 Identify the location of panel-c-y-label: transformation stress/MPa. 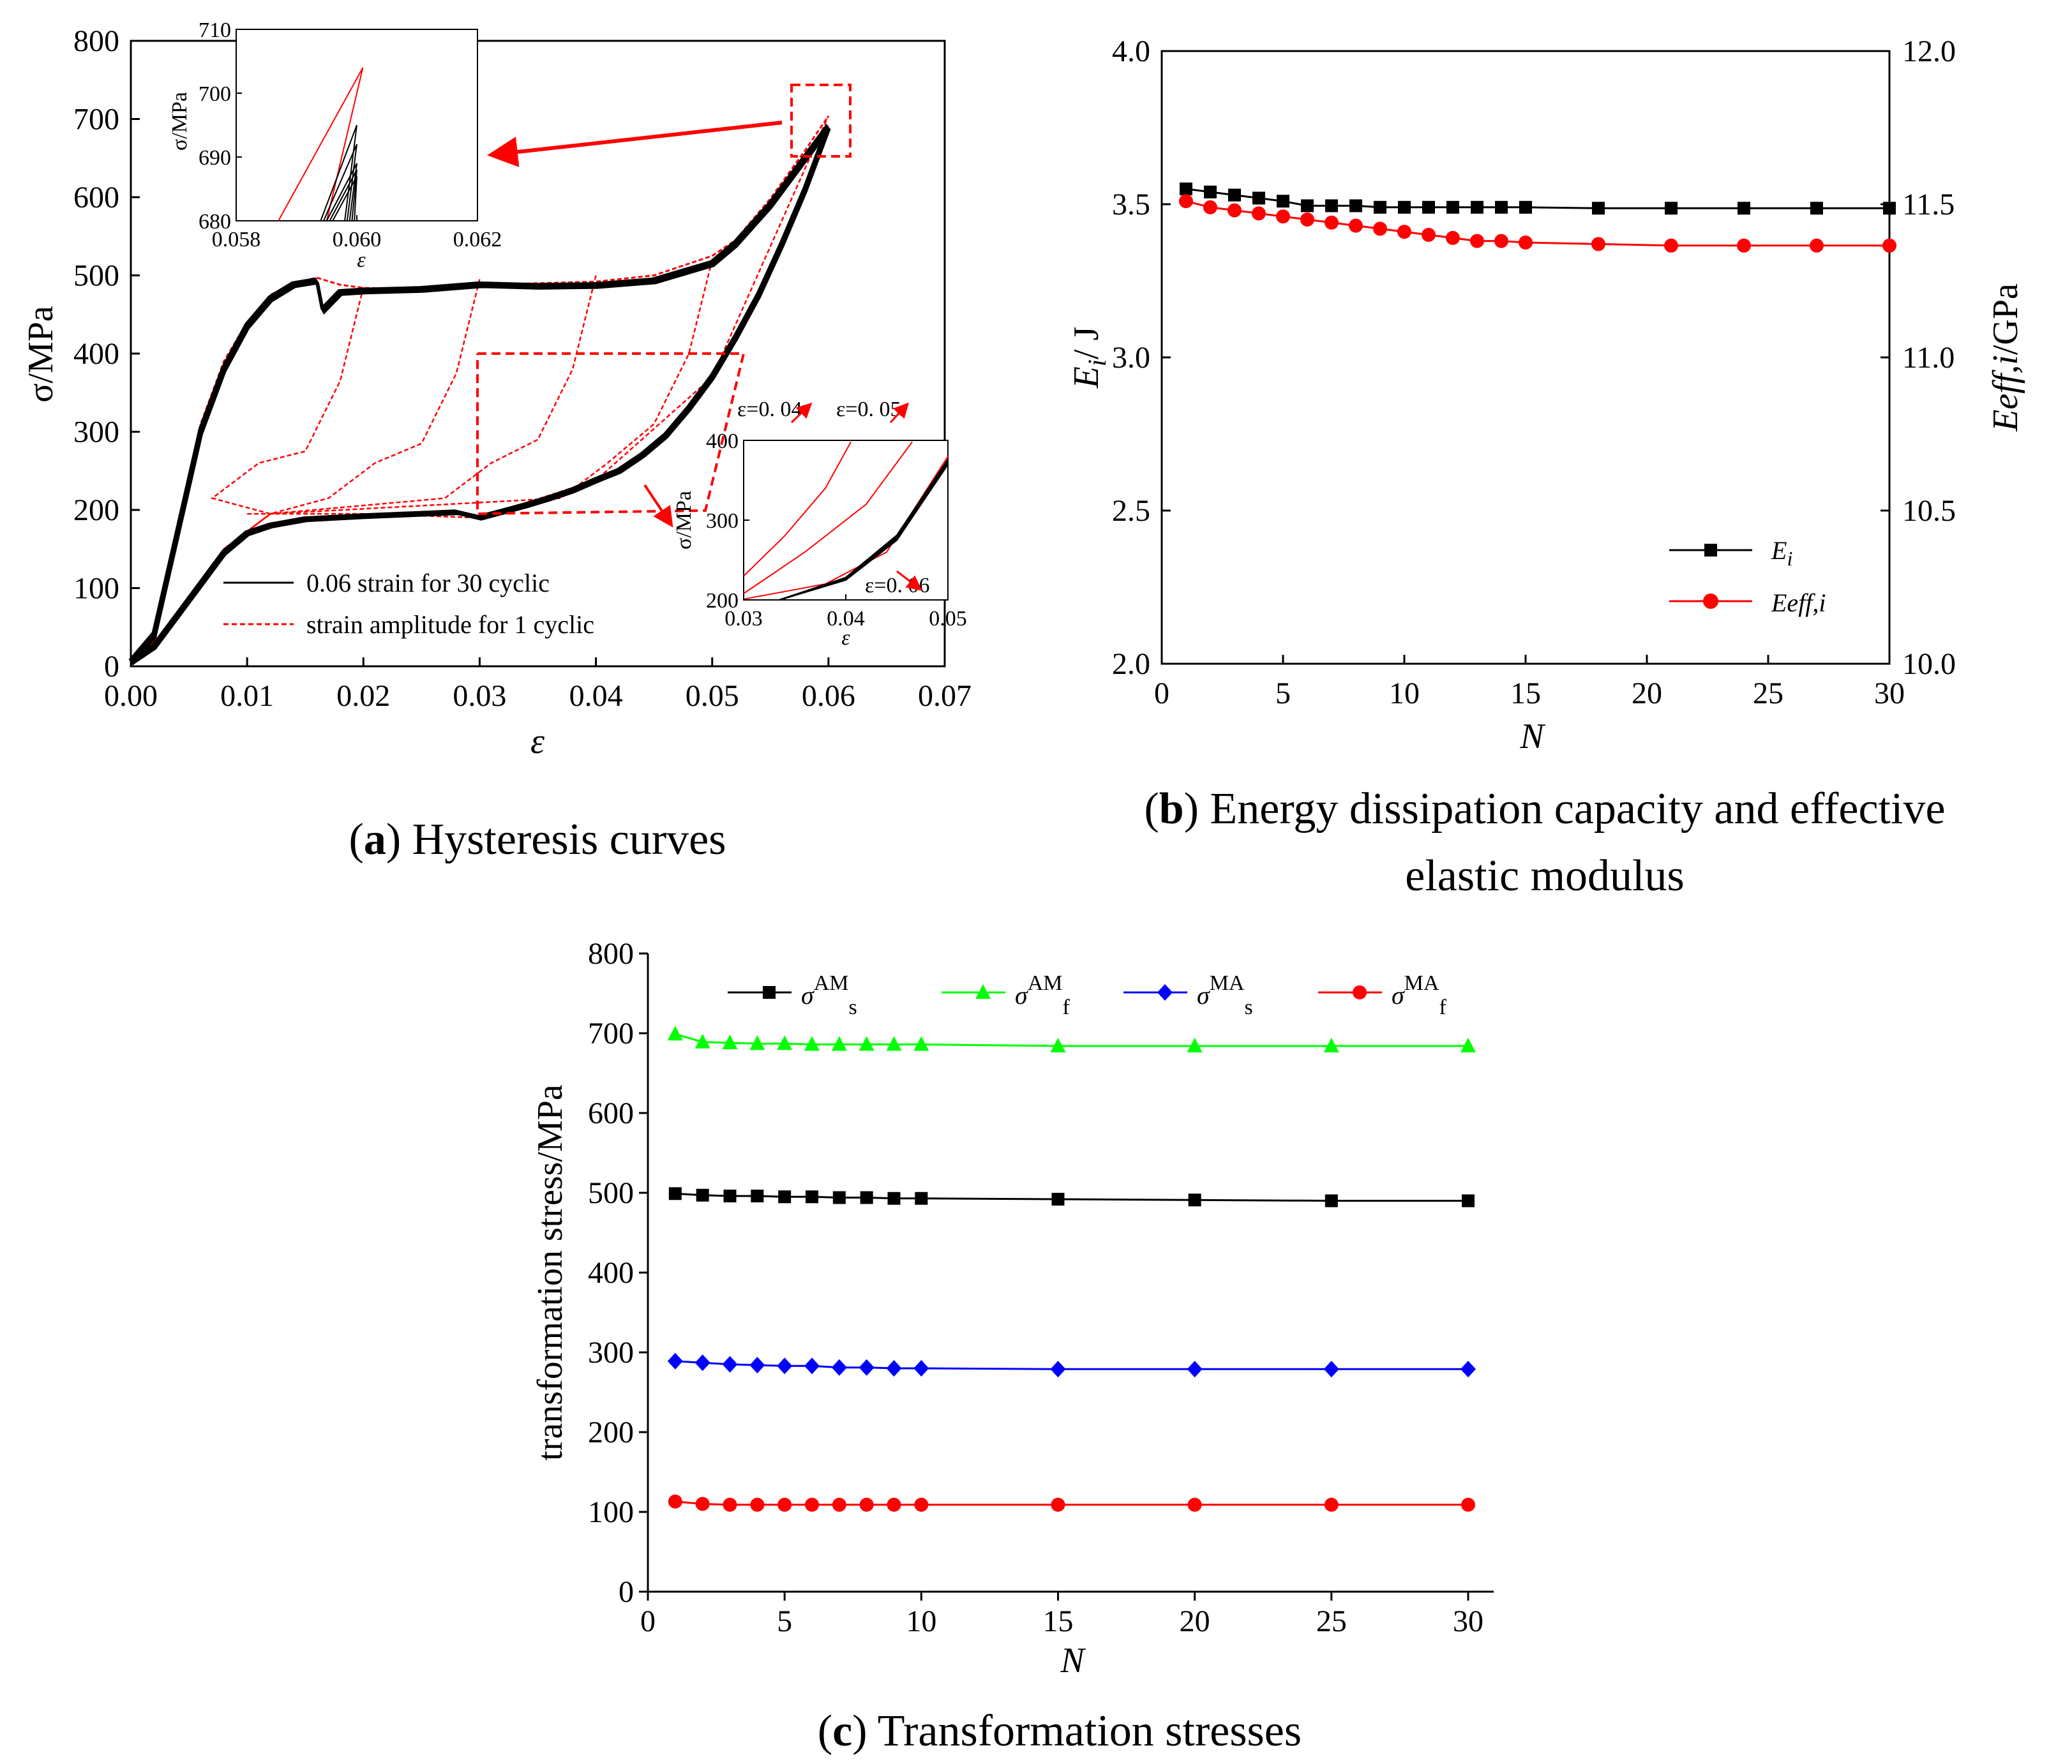
(550, 1272).